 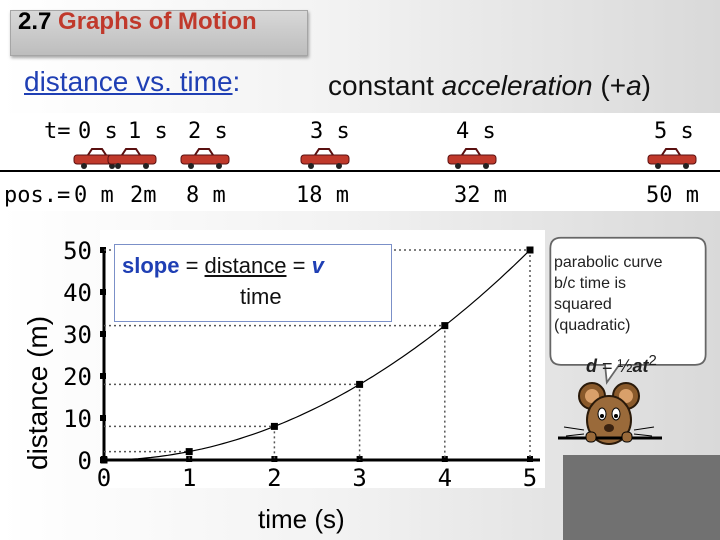 I want to click on title-bar, so click(x=159, y=33).